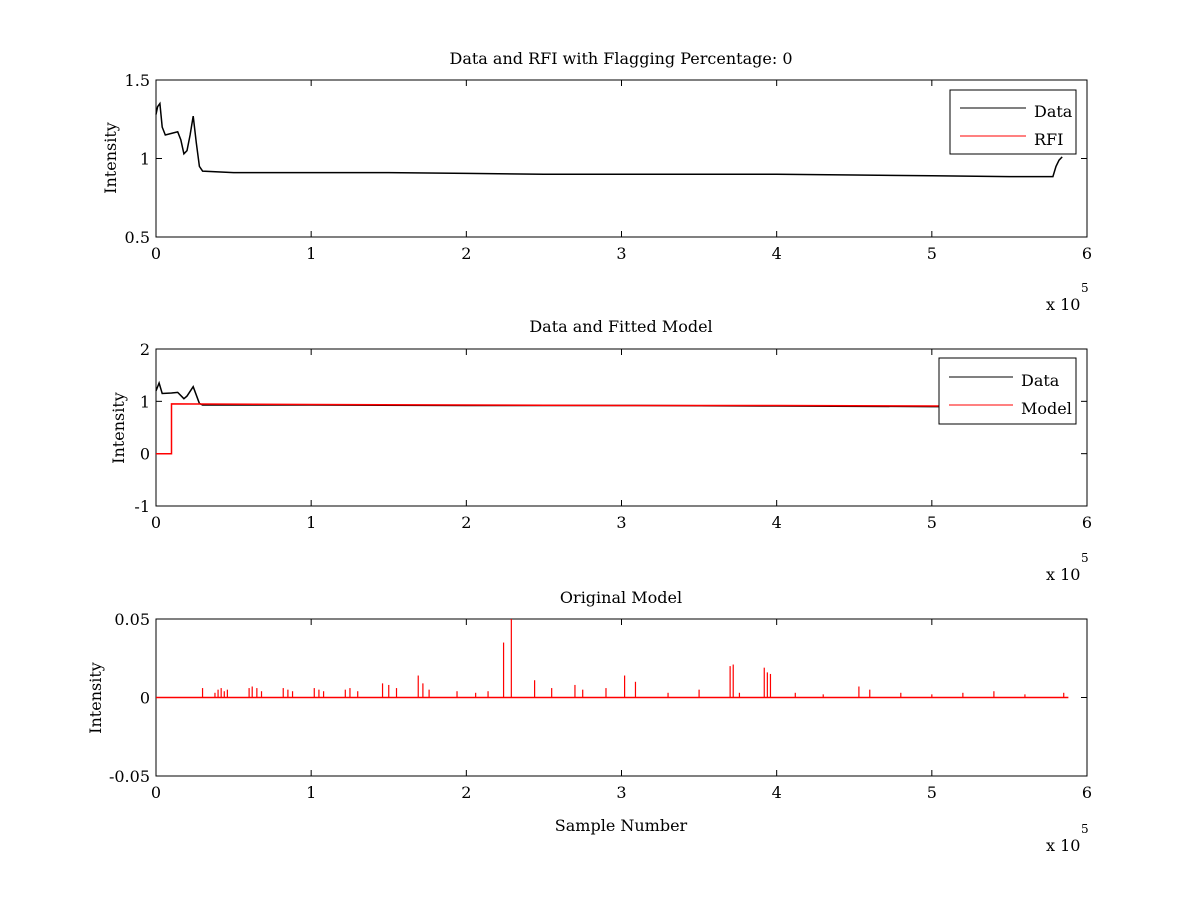  I want to click on subplot-2-ylabel: Intensity, so click(118, 428).